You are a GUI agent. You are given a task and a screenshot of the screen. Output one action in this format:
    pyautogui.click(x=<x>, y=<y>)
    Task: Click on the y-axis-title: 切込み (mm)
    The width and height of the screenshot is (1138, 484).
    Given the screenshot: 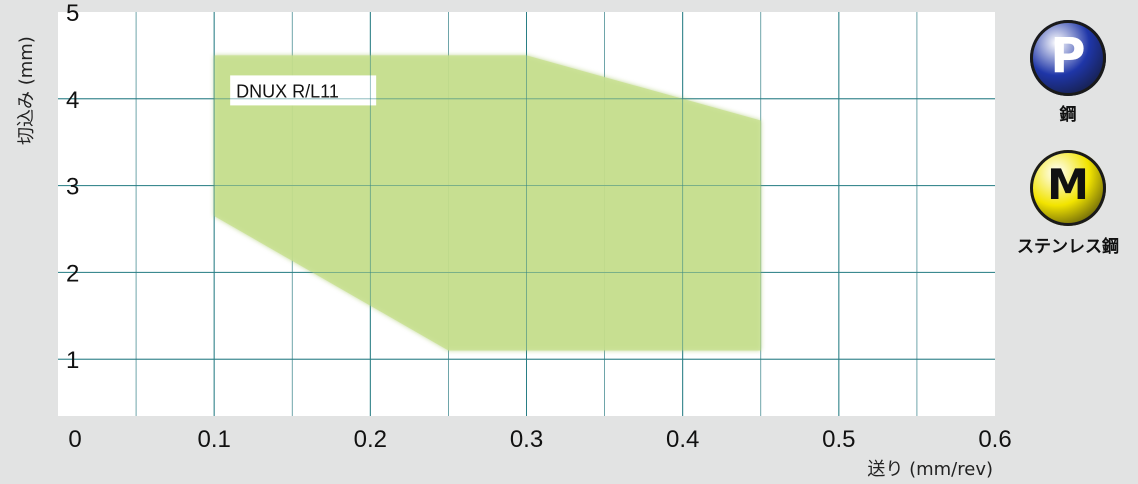 What is the action you would take?
    pyautogui.click(x=26, y=90)
    